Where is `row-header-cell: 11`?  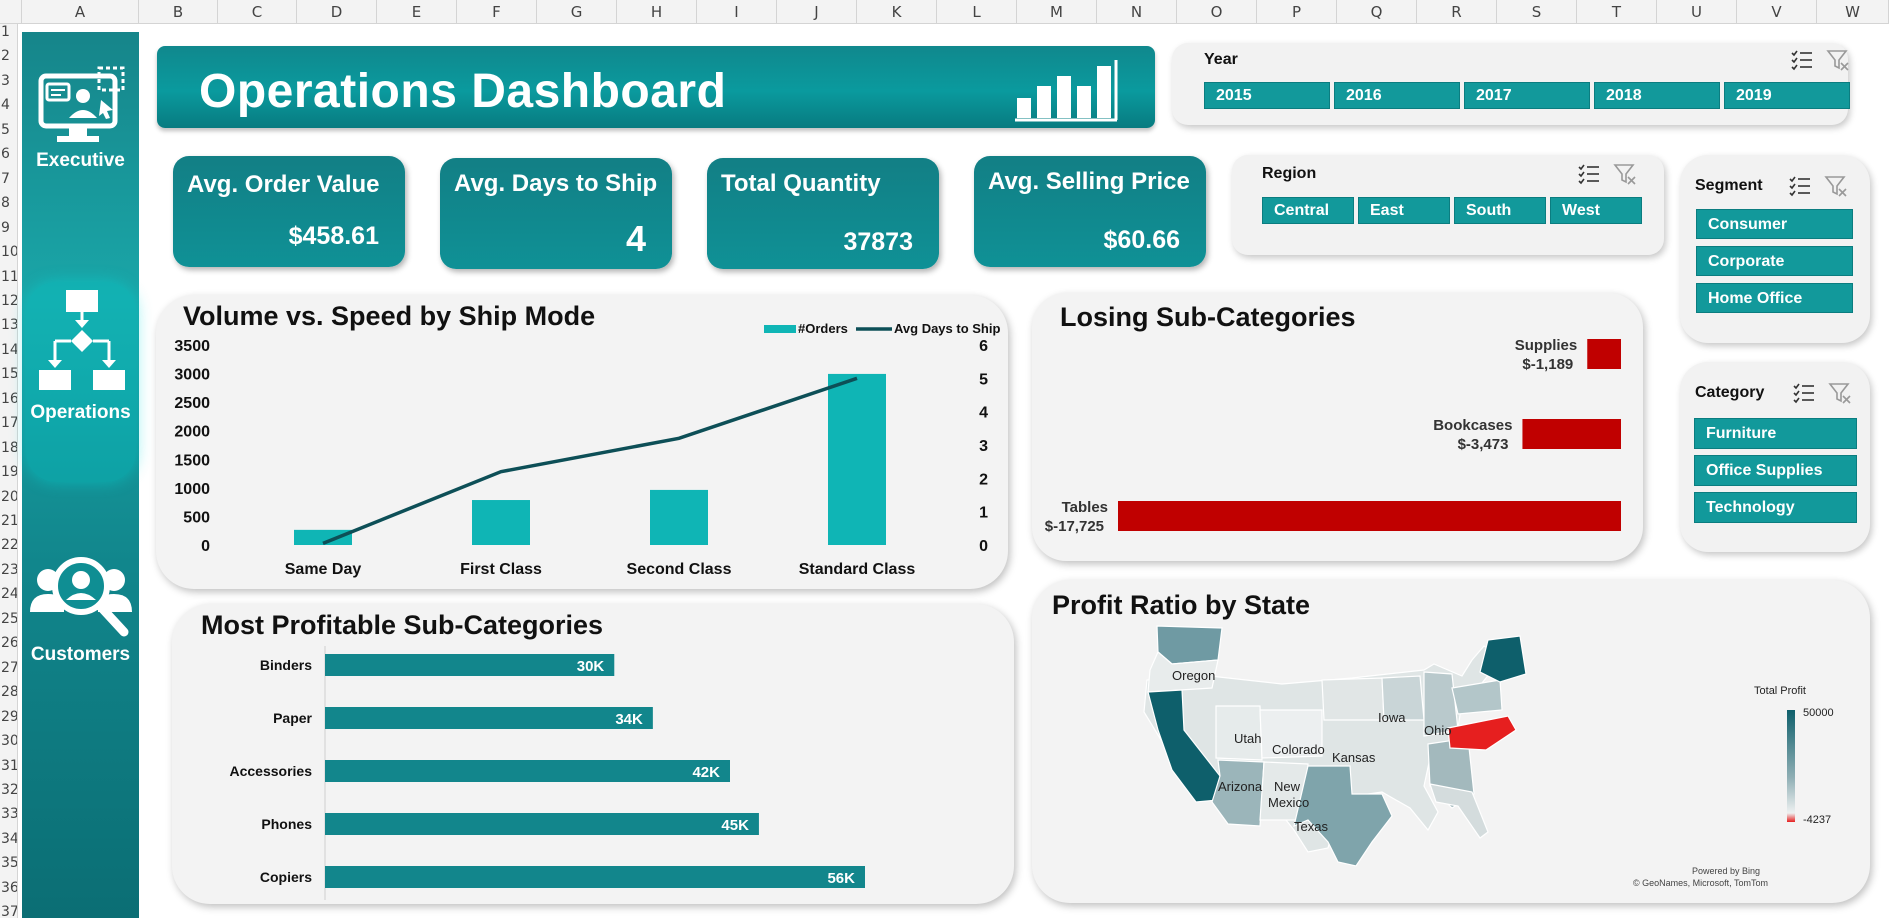
row-header-cell: 11 is located at coordinates (9, 276).